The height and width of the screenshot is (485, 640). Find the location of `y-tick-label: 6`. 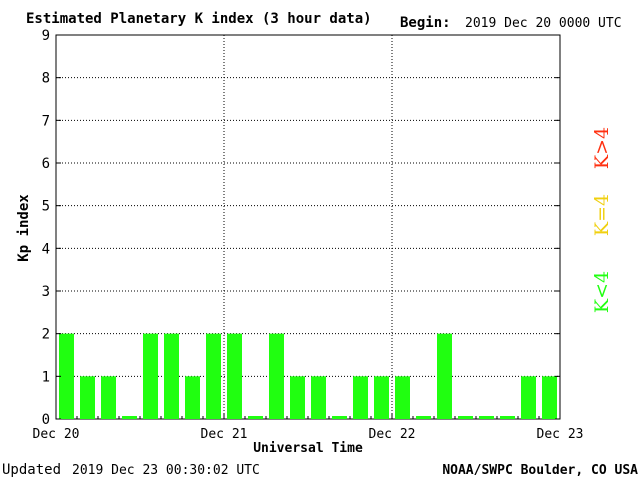

y-tick-label: 6 is located at coordinates (46, 164).